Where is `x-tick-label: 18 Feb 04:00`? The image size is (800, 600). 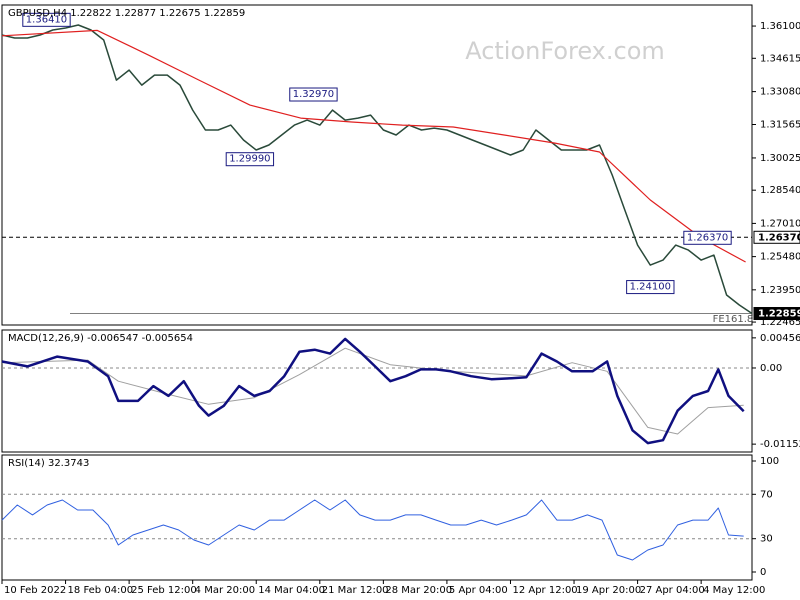 x-tick-label: 18 Feb 04:00 is located at coordinates (101, 590).